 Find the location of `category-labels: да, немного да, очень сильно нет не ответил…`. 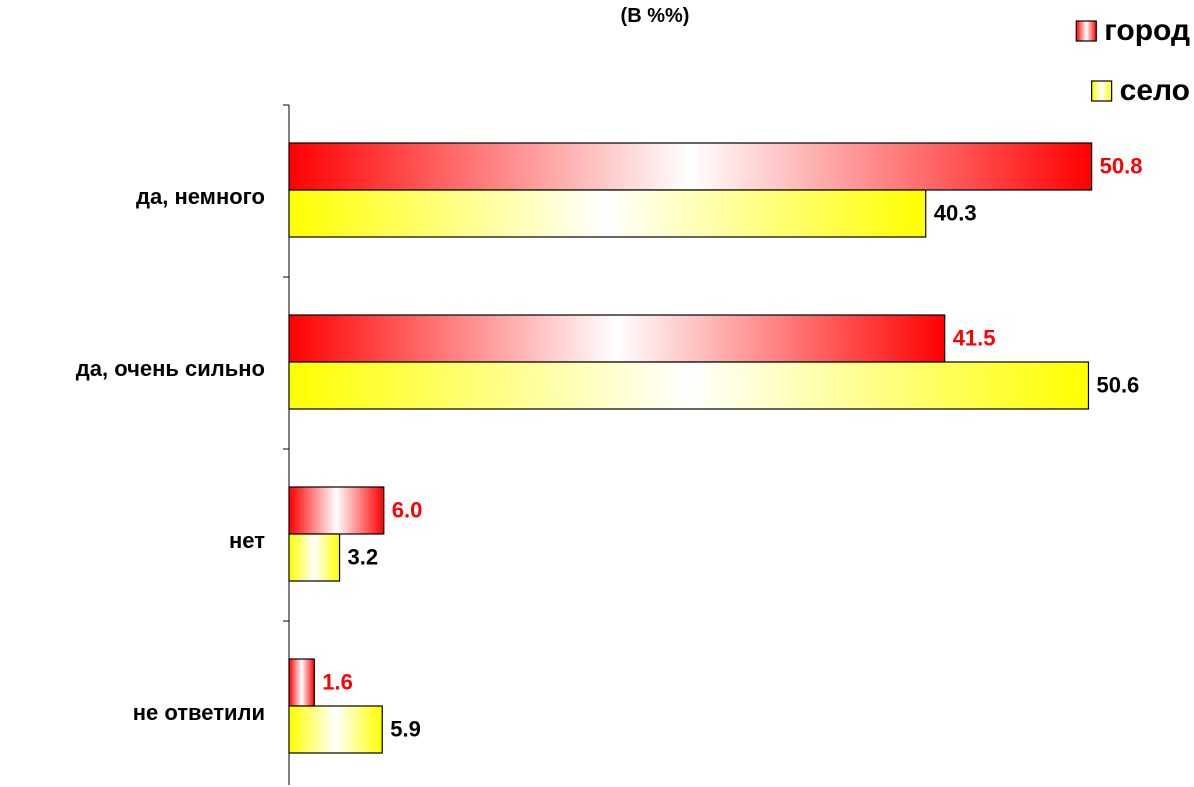

category-labels: да, немного да, очень сильно нет не ответил… is located at coordinates (170, 454).